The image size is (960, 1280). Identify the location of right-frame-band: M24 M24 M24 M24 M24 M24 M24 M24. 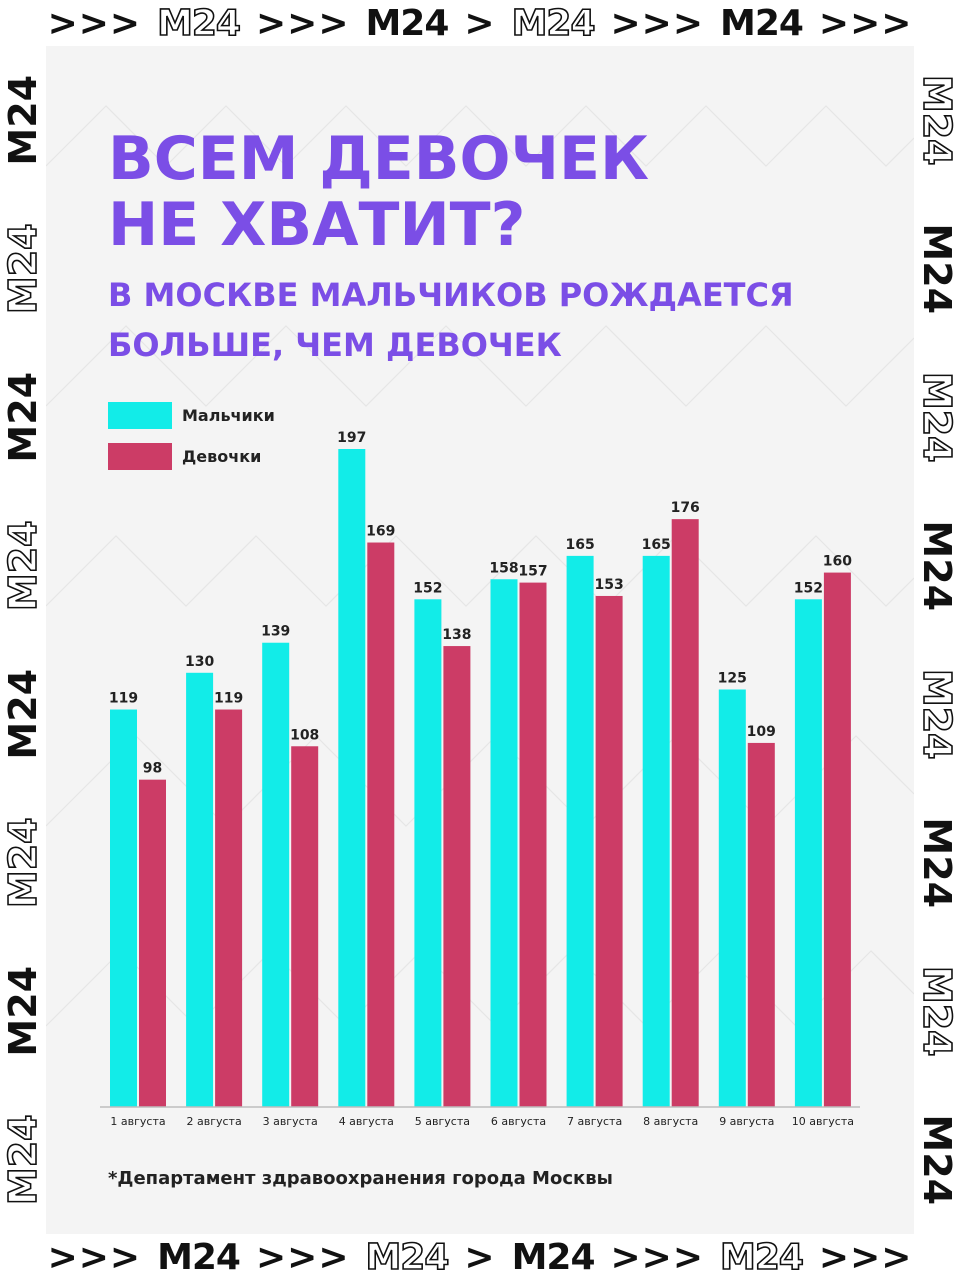
(937, 640).